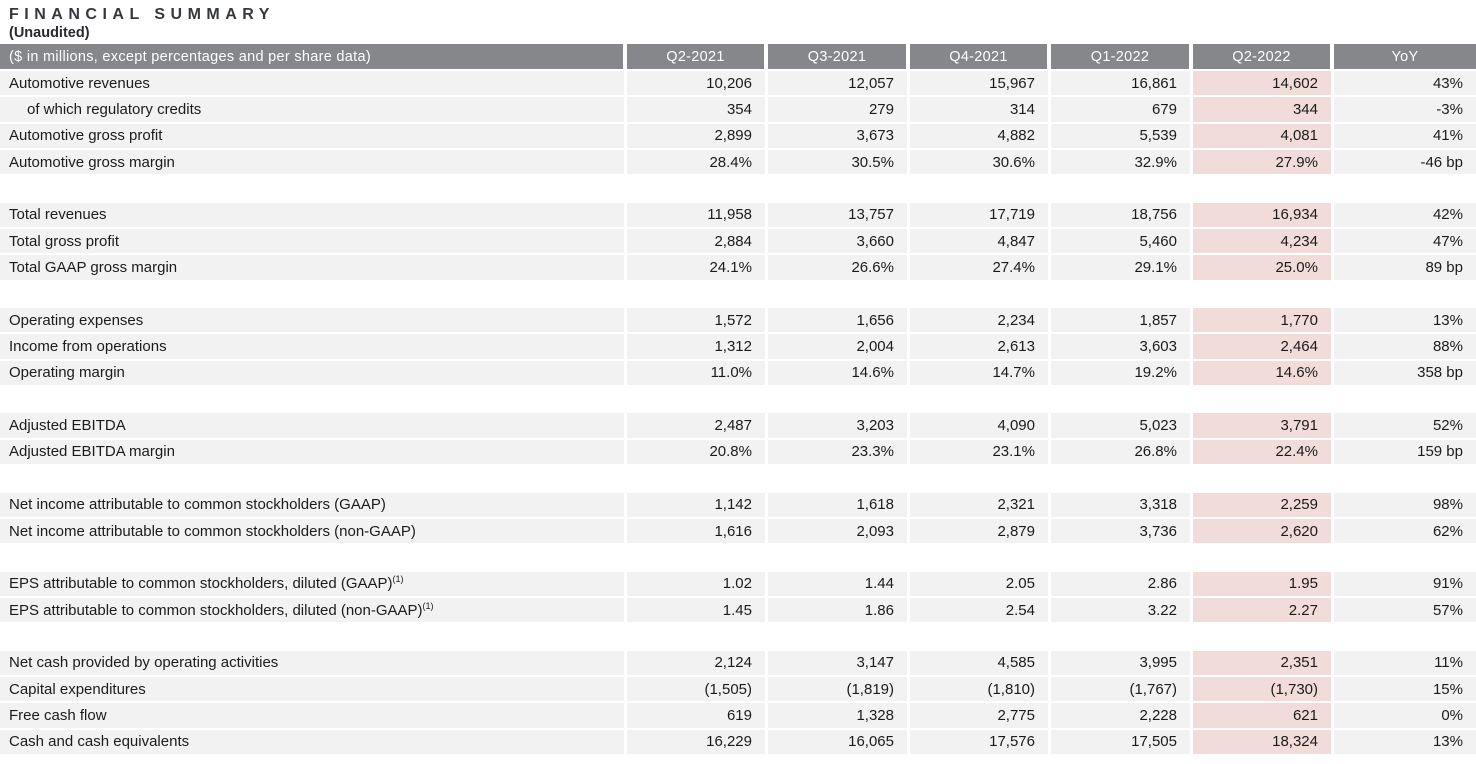  I want to click on value-cell: 88%, so click(1405, 347).